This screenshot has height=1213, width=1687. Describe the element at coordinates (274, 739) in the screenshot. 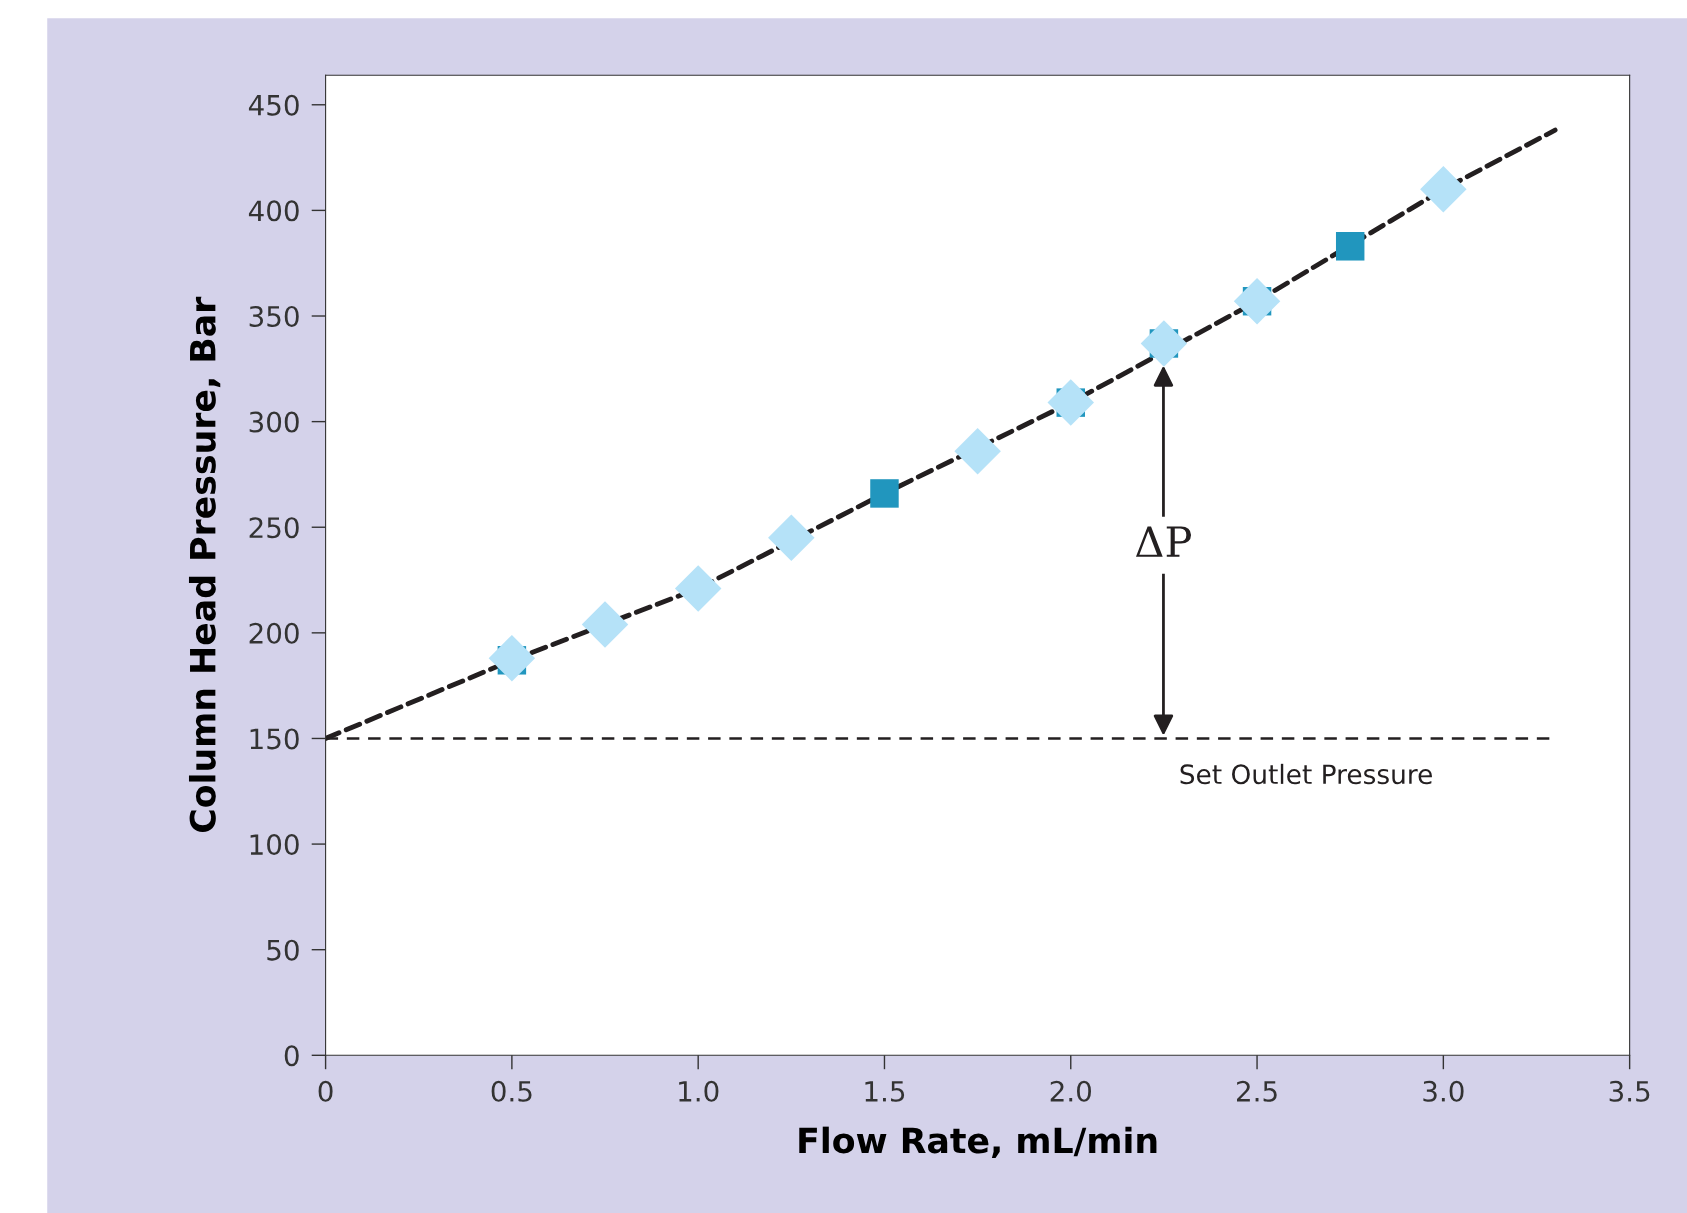

I see `y-tick-label: 150` at that location.